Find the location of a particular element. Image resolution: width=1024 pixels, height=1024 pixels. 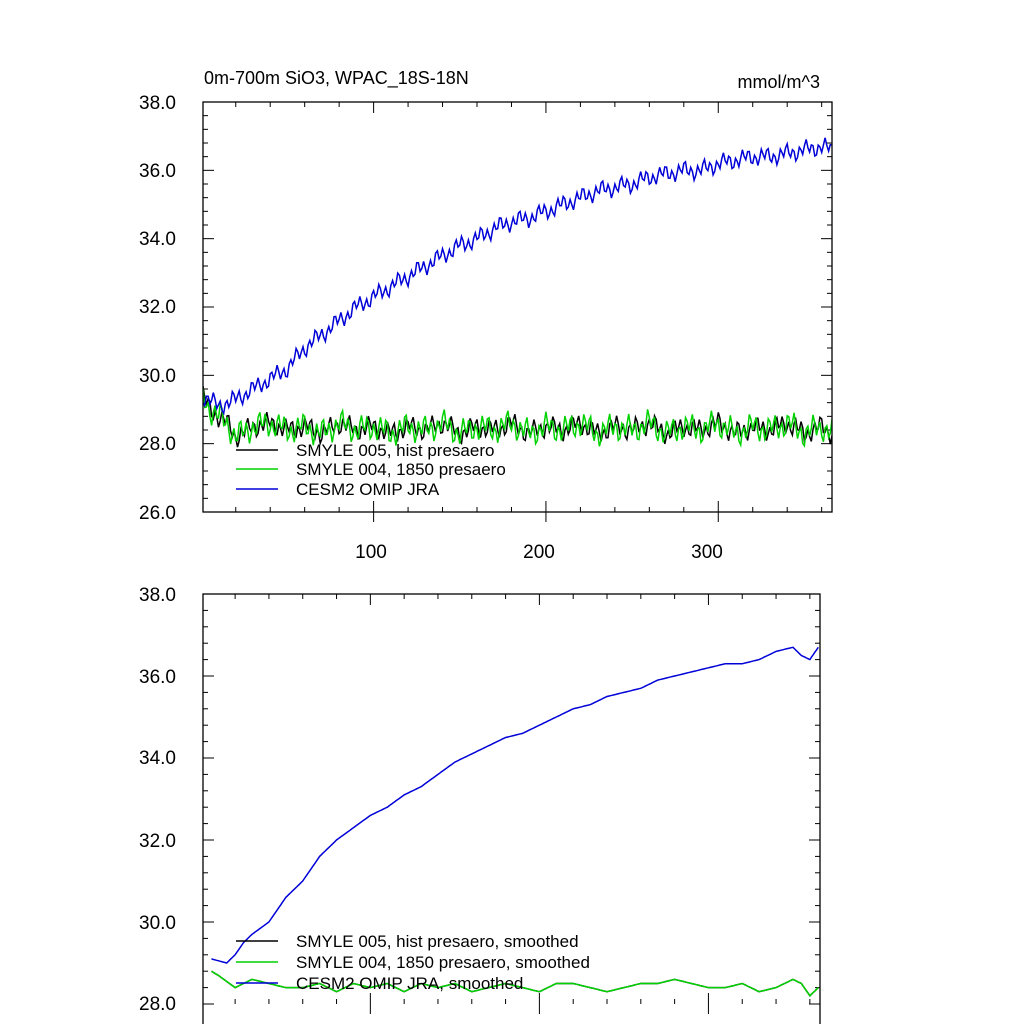

top-x-tick-label: 100 is located at coordinates (371, 552).